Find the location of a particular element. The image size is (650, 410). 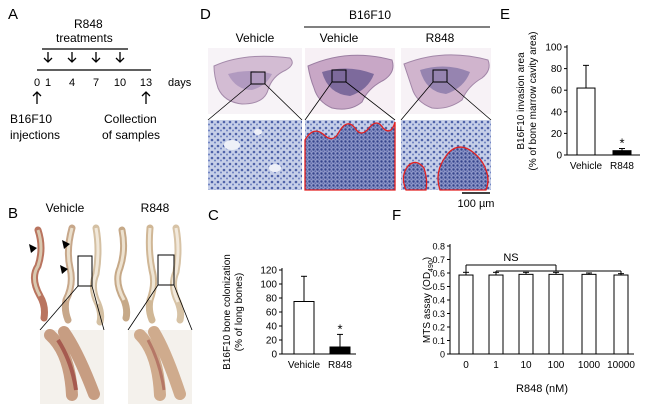

ns-label: NS is located at coordinates (510, 258).